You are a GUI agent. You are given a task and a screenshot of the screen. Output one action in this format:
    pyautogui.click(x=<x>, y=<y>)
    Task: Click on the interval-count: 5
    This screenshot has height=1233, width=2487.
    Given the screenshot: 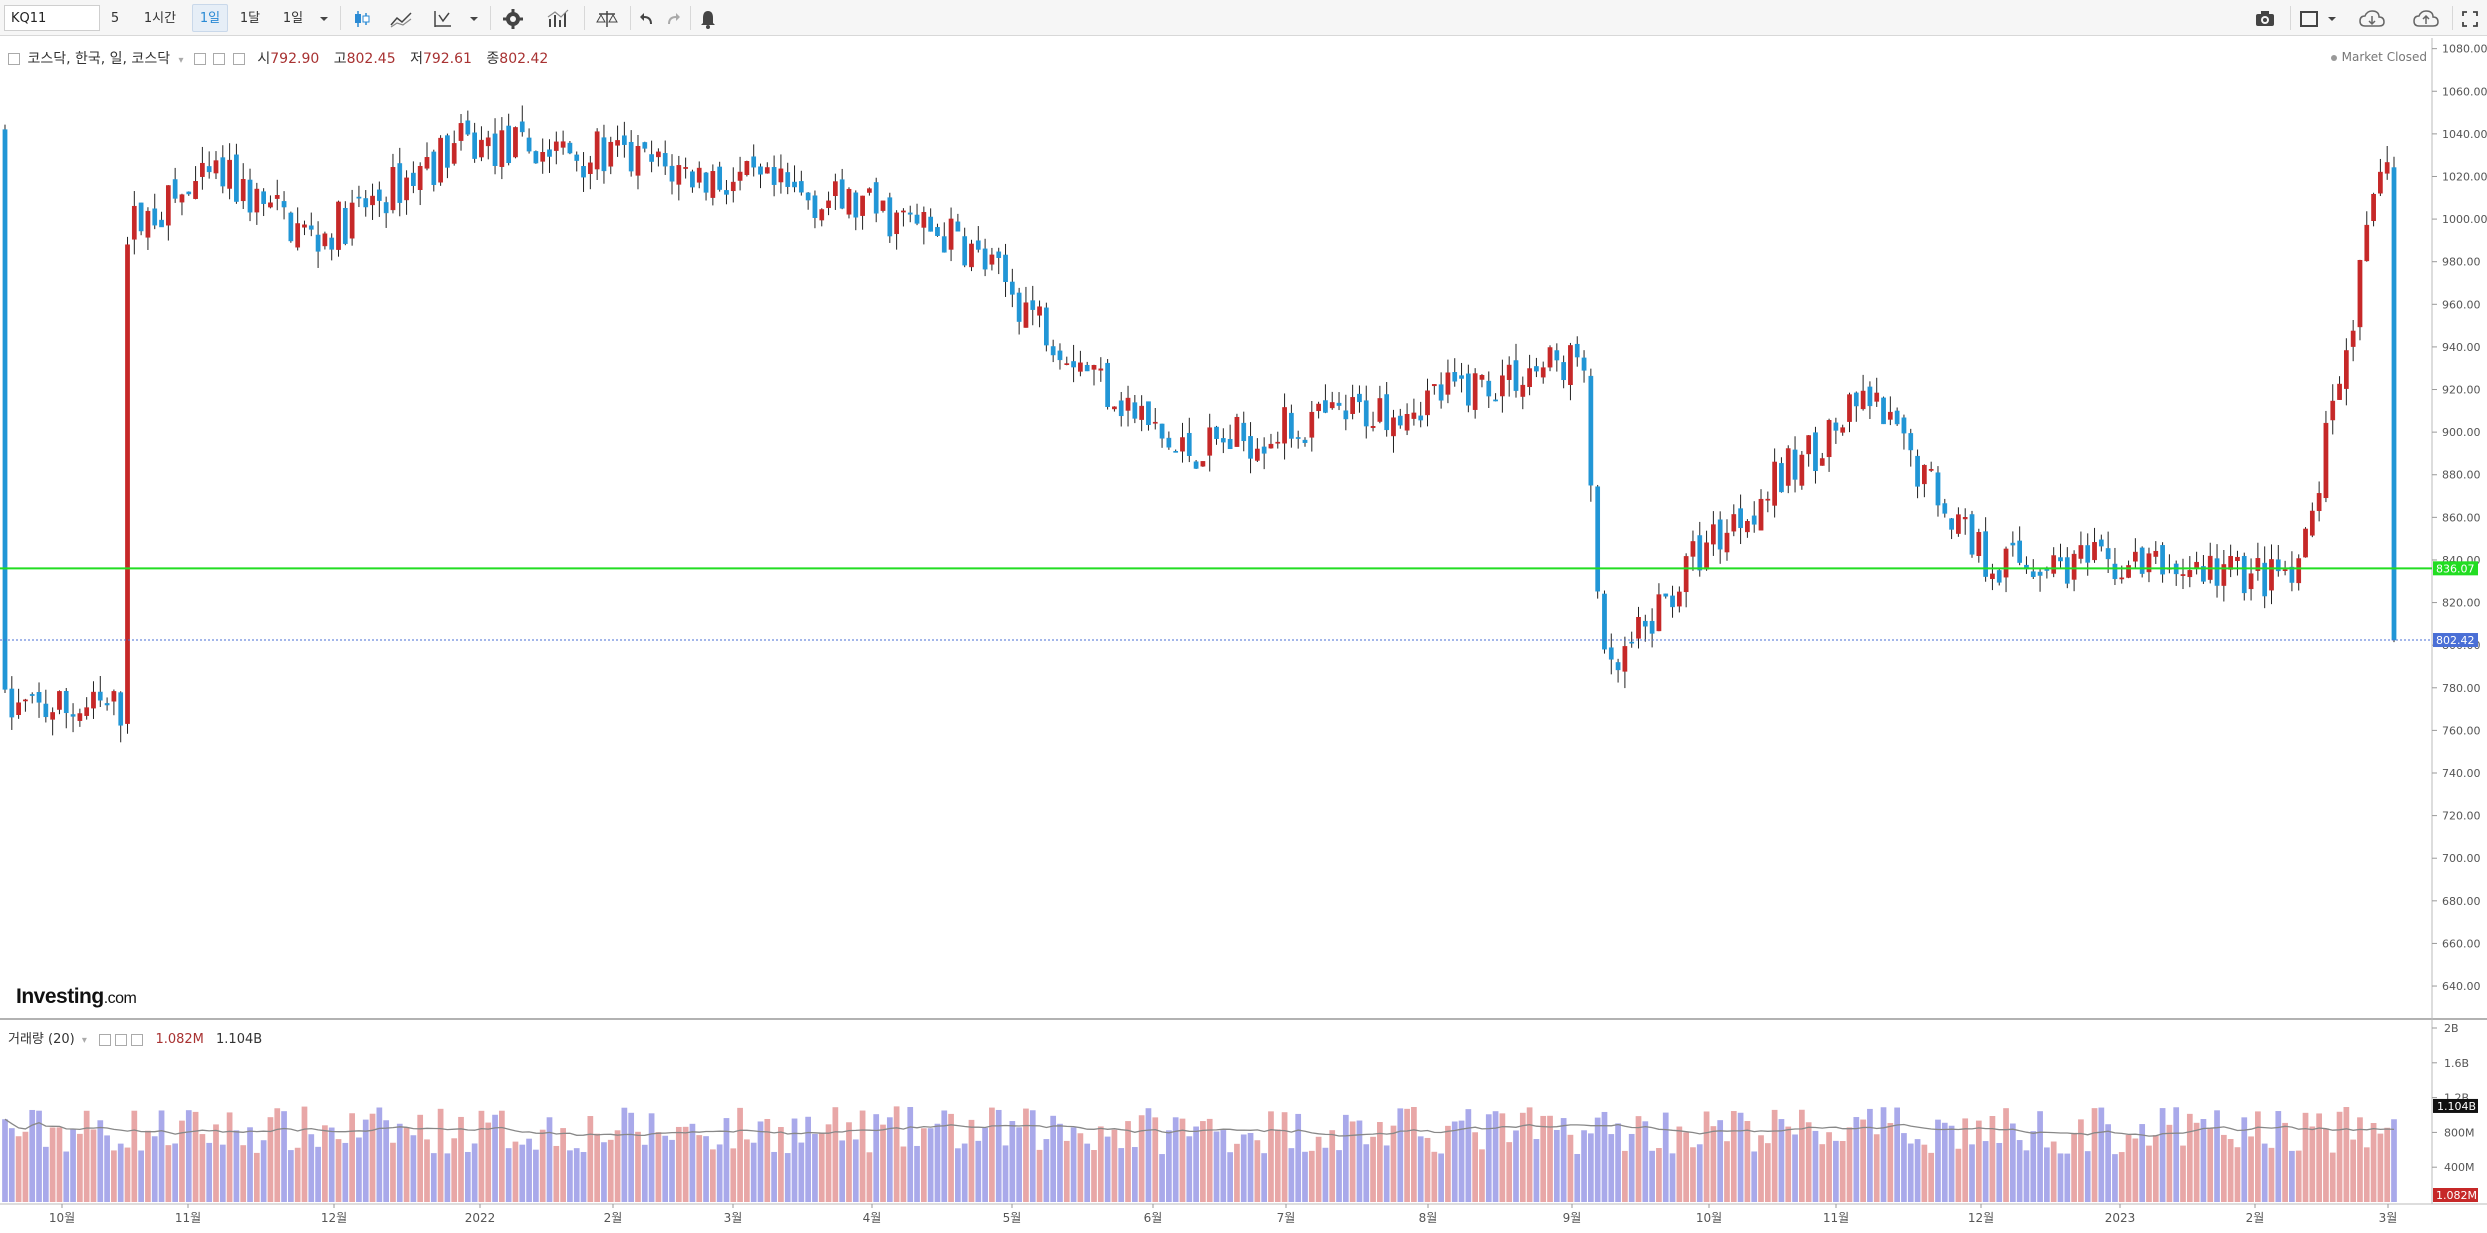 What is the action you would take?
    pyautogui.click(x=115, y=18)
    